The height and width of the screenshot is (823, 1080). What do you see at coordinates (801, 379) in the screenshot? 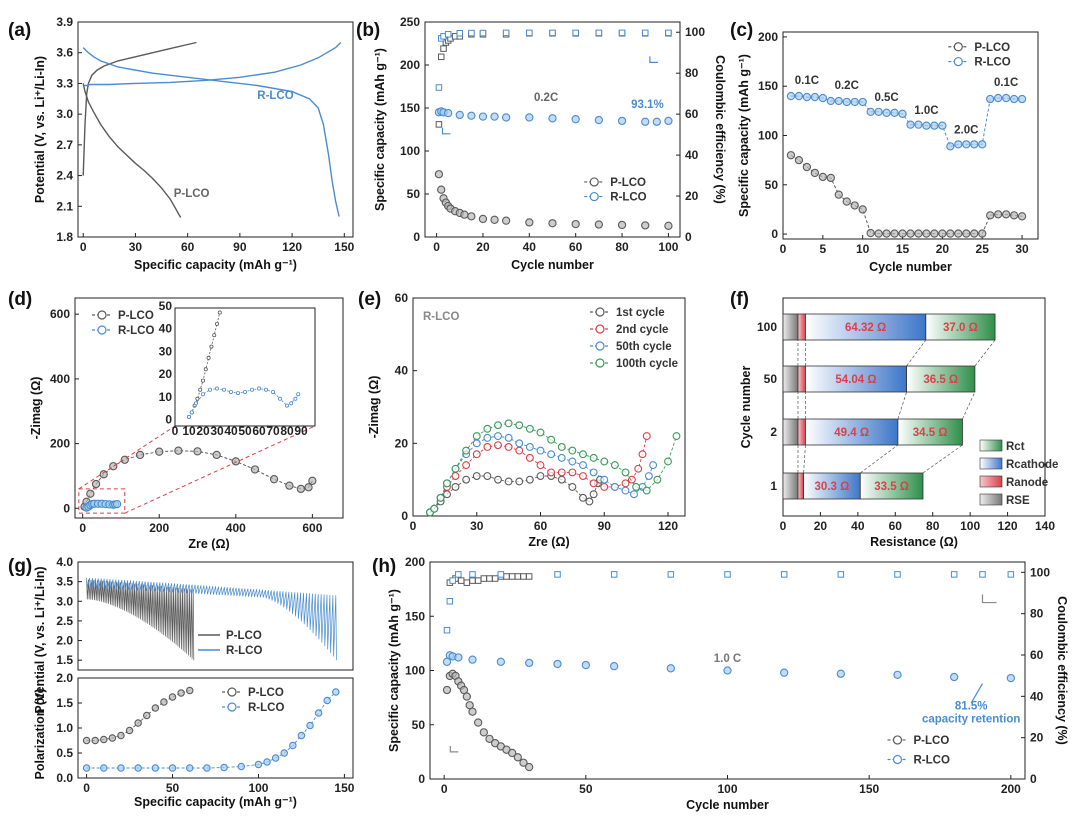
I see `bar-segment-Ranode` at bounding box center [801, 379].